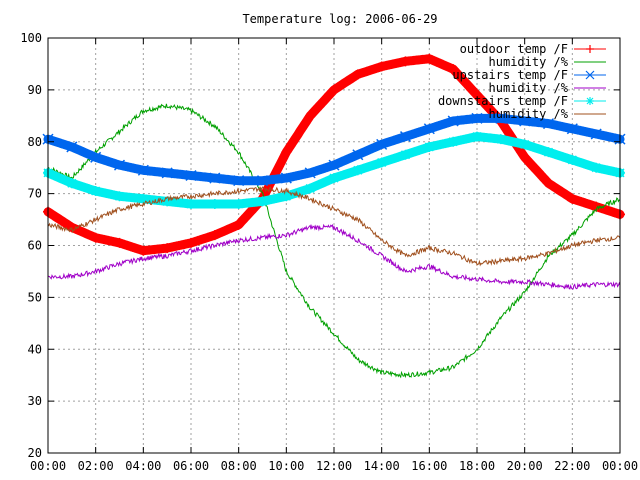 Image resolution: width=640 pixels, height=480 pixels. What do you see at coordinates (510, 75) in the screenshot?
I see `legend-label: upstairs temp /F` at bounding box center [510, 75].